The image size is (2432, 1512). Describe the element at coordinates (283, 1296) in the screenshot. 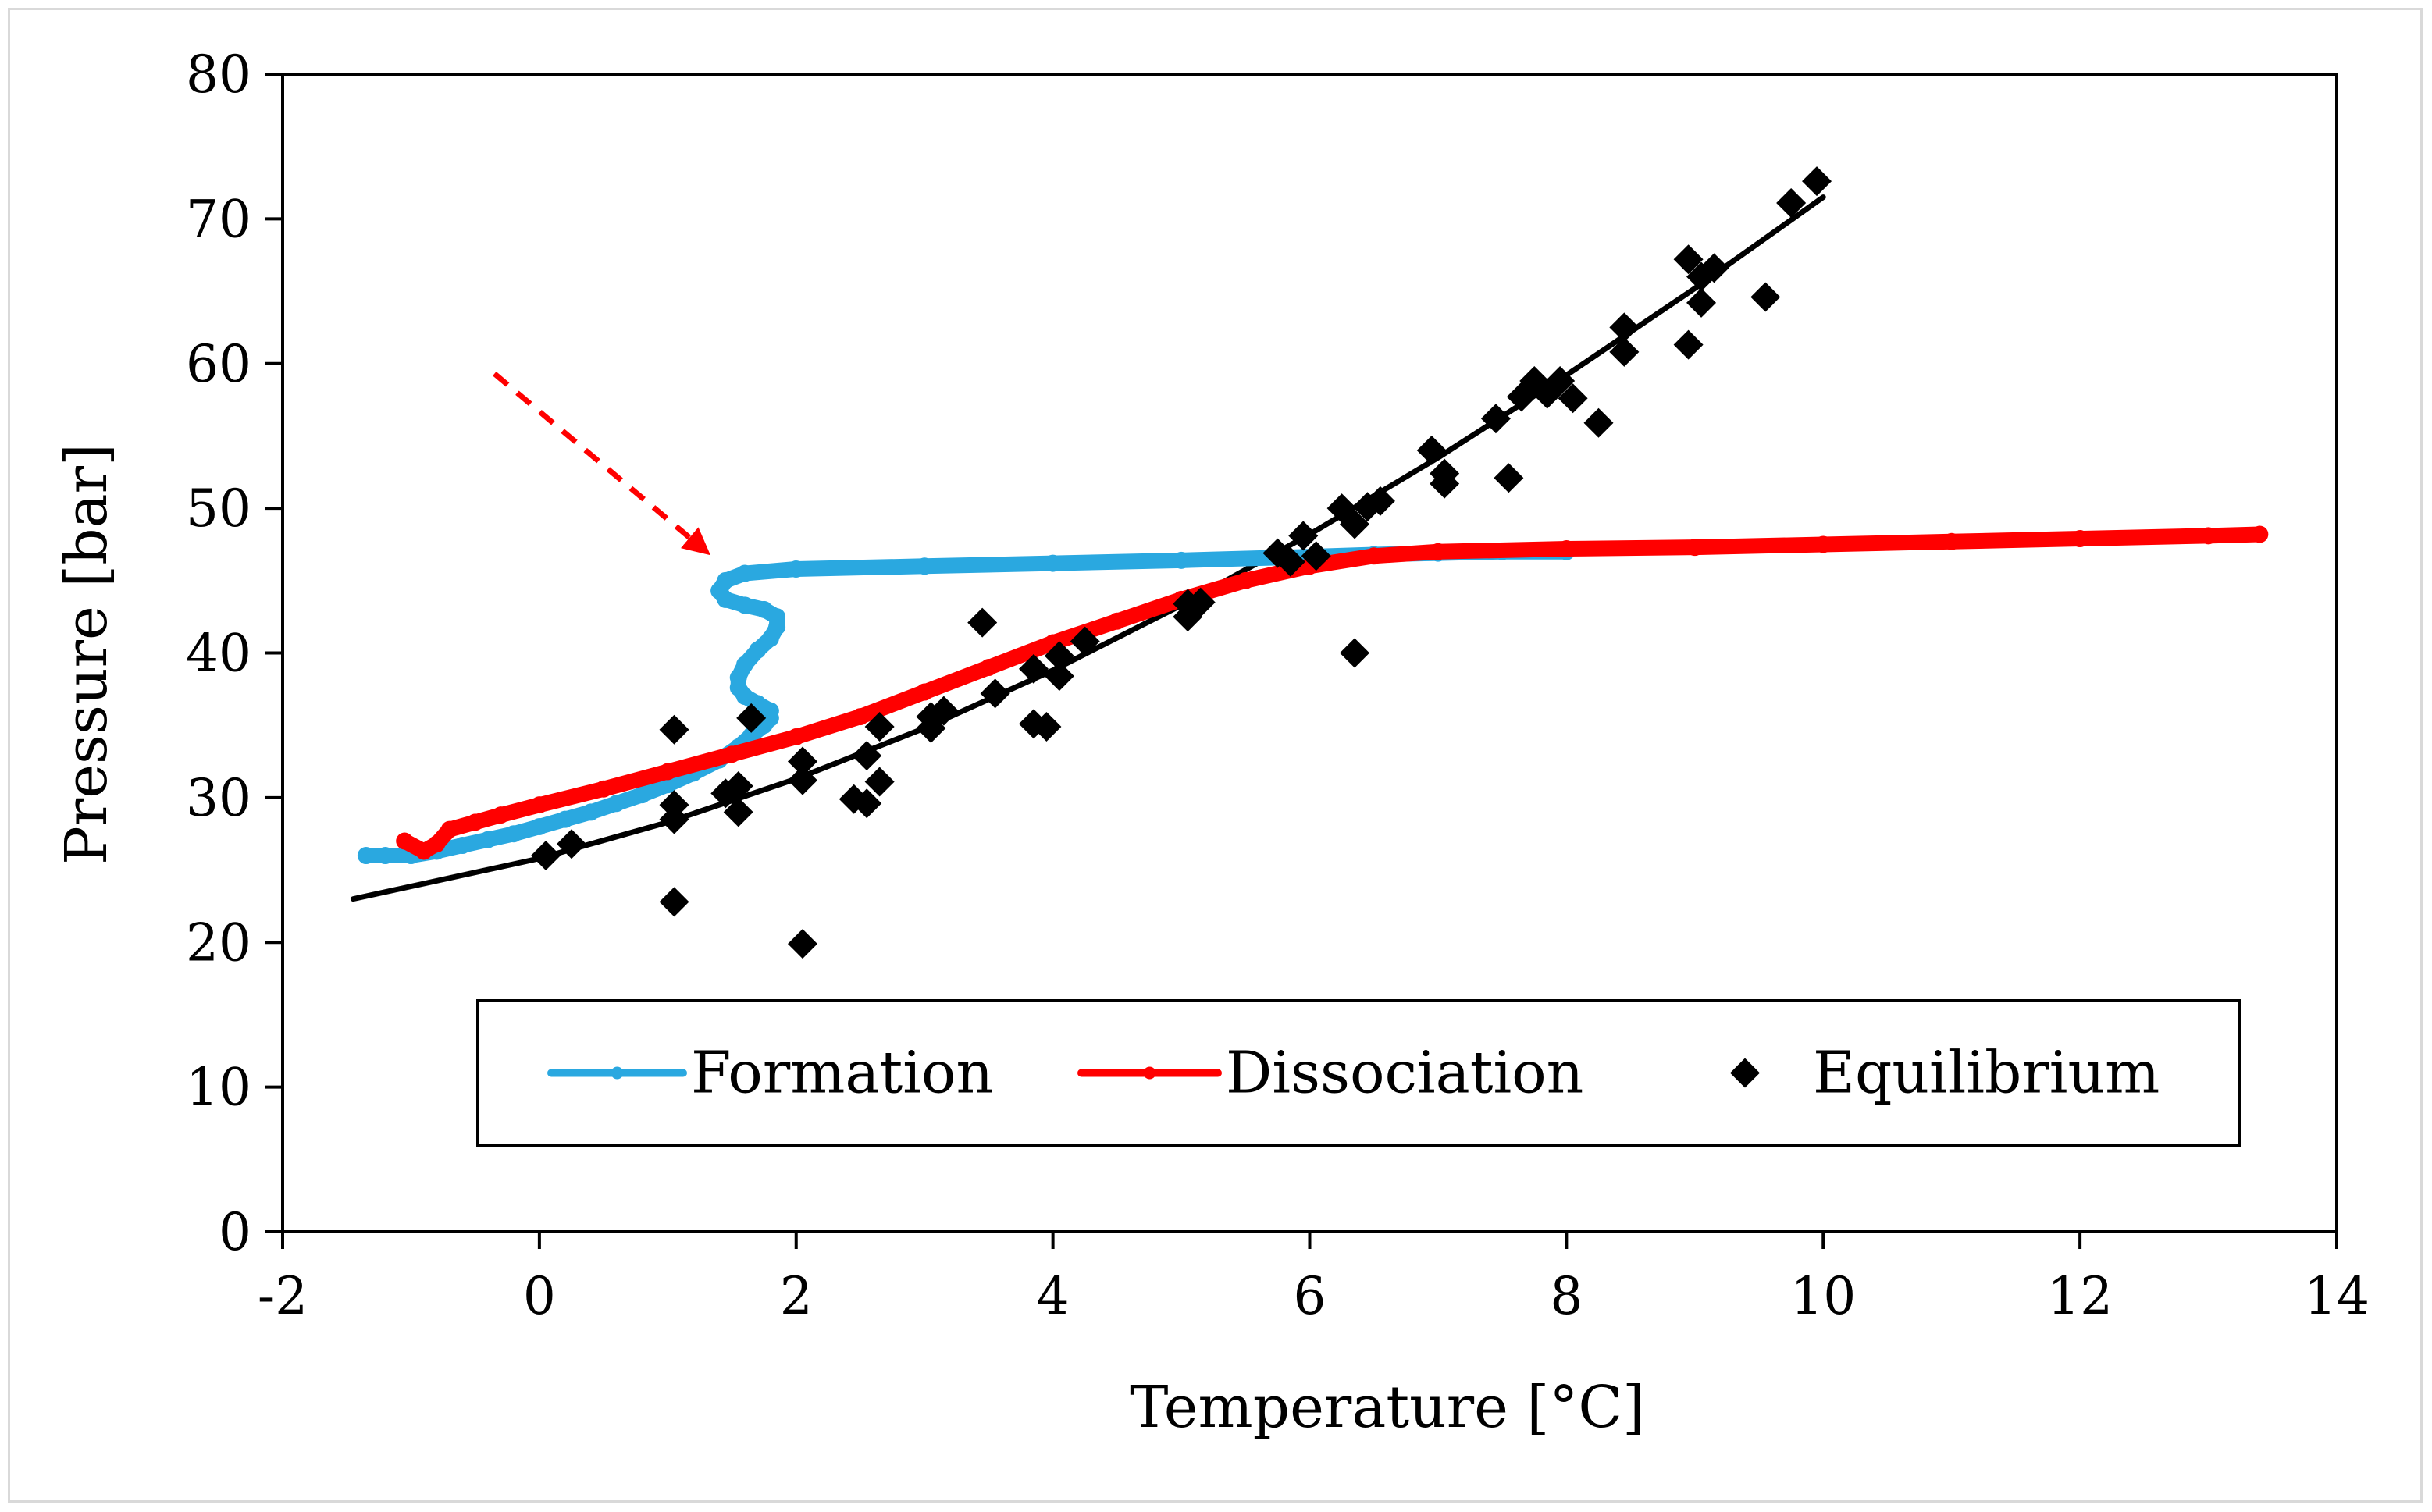

I see `x-tick-label: -2` at that location.